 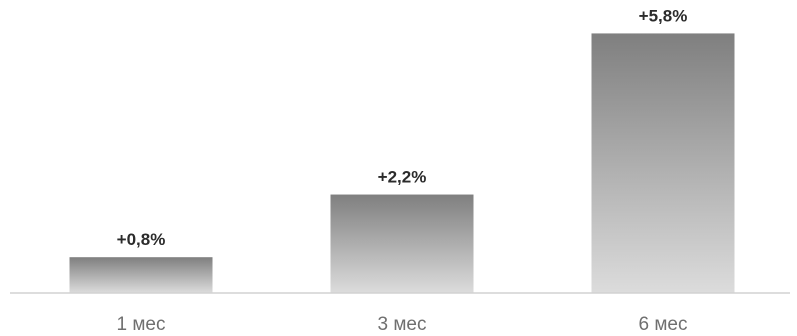 I want to click on bar-value-label-1: +0,8%, so click(x=141, y=239).